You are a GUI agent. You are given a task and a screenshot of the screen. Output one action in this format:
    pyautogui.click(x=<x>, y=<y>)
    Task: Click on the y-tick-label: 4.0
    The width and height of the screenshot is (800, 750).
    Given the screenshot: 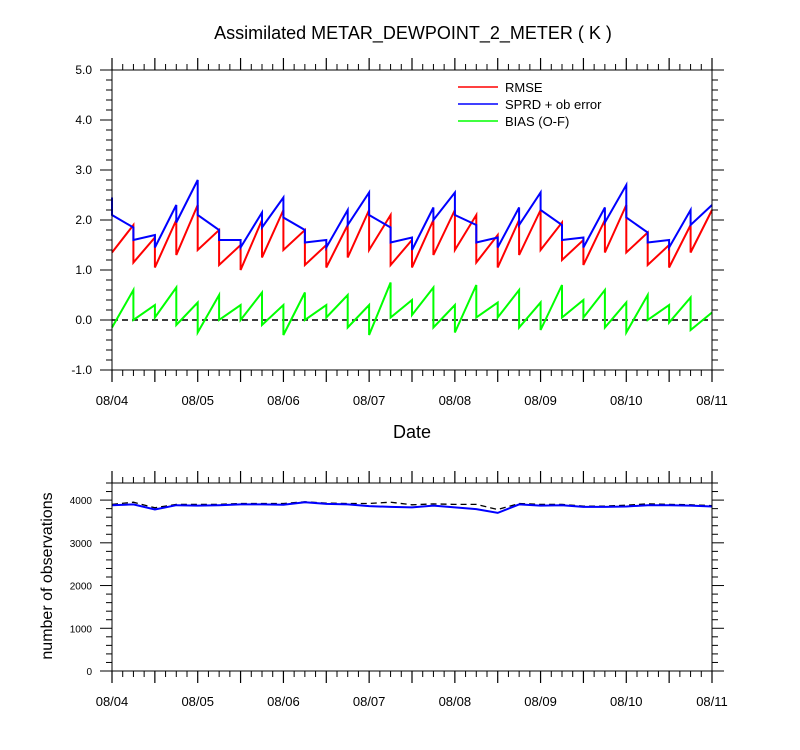 What is the action you would take?
    pyautogui.click(x=83, y=120)
    